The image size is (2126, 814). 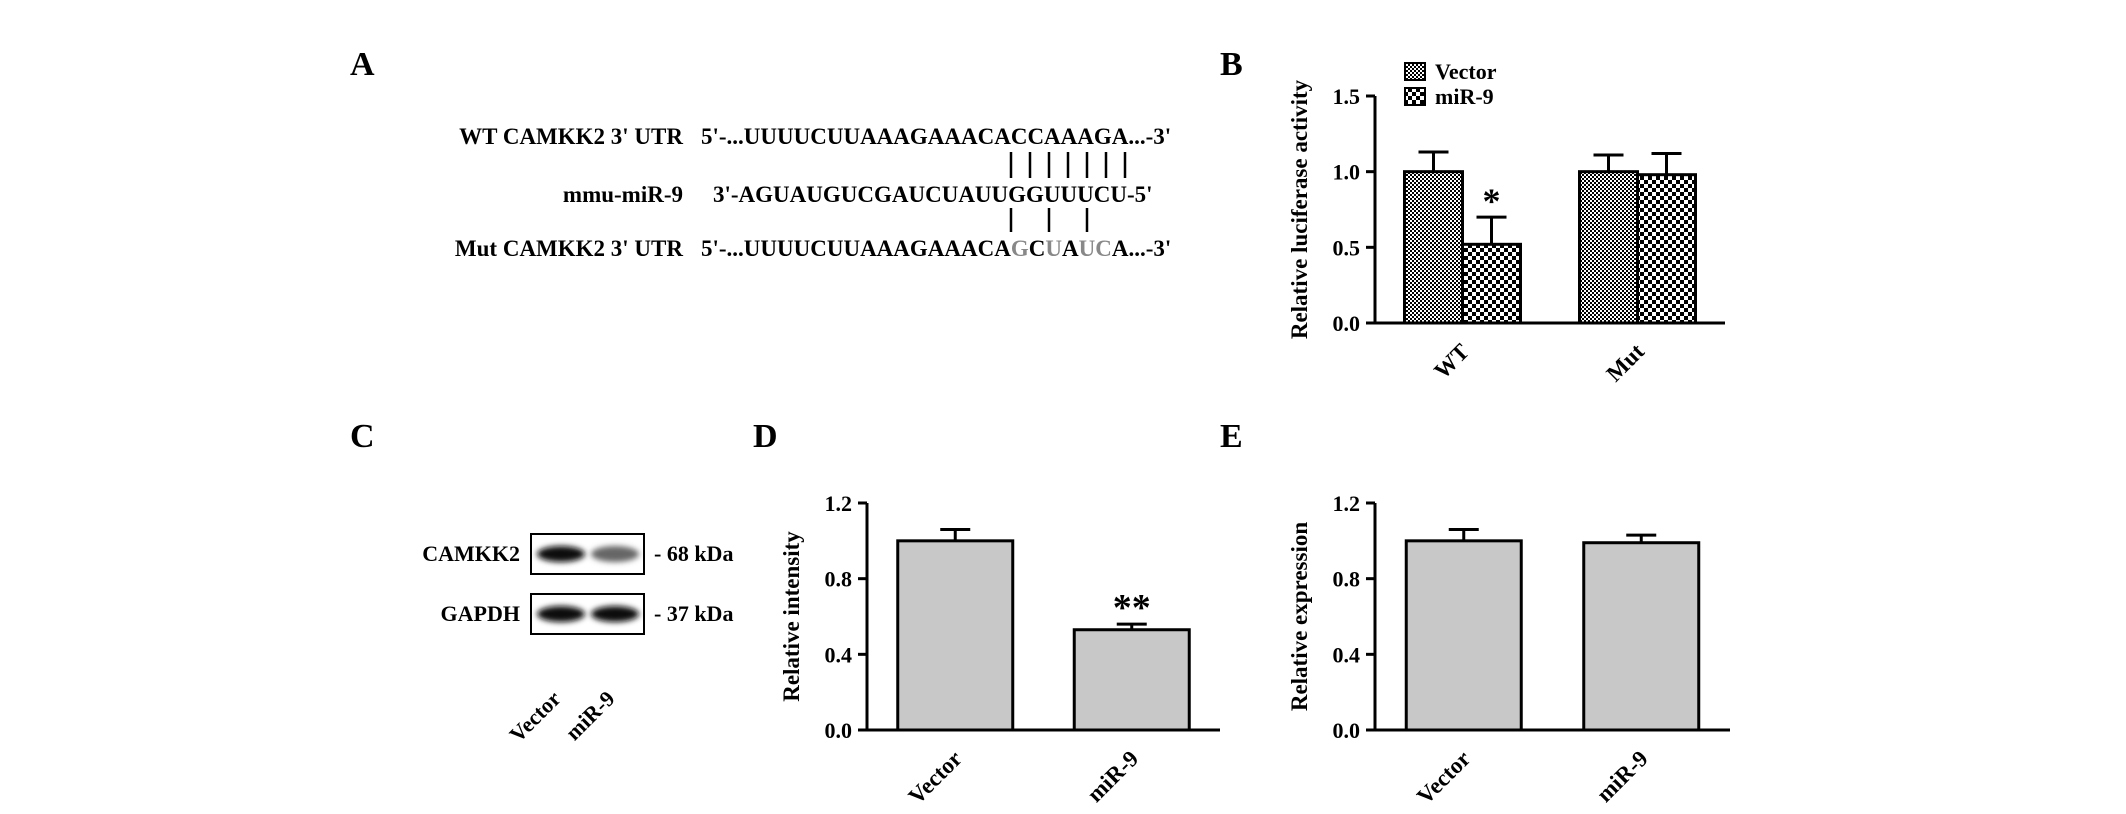 I want to click on mut-seq-part: 5'-...UUUUCUUAAAGAAACA, so click(x=856, y=248).